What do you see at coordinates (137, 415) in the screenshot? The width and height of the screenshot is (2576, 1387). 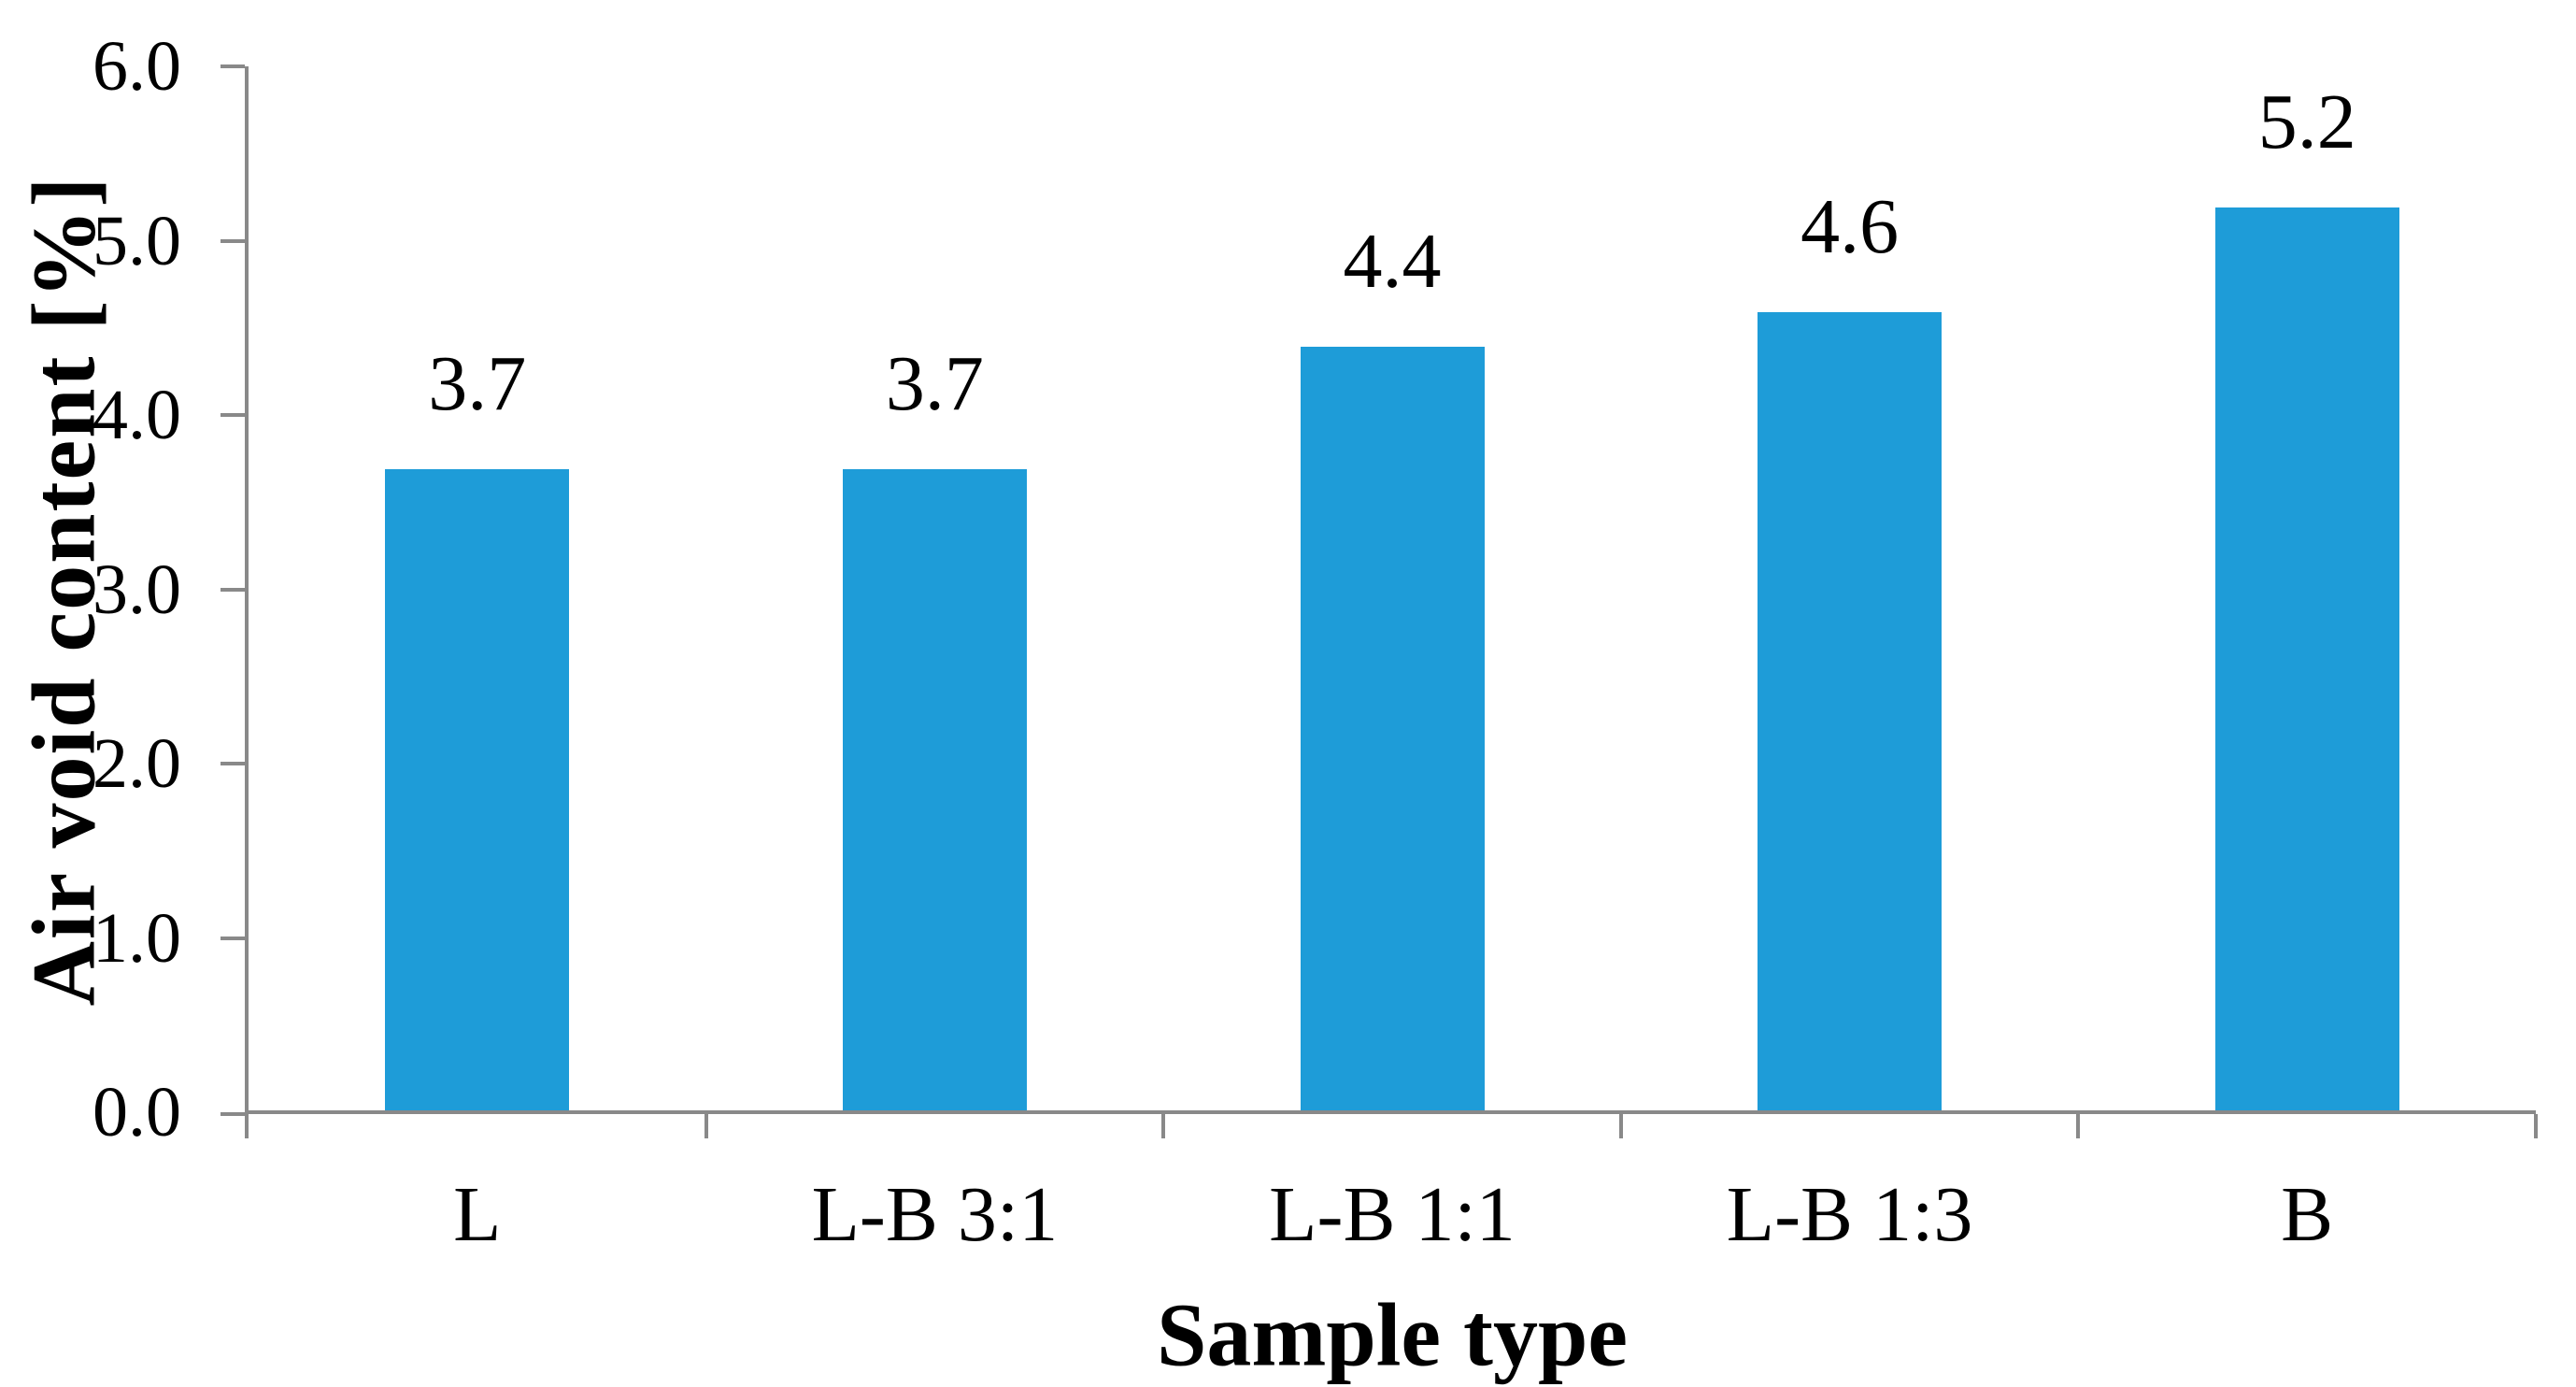 I see `y-tick-label: 4.0` at bounding box center [137, 415].